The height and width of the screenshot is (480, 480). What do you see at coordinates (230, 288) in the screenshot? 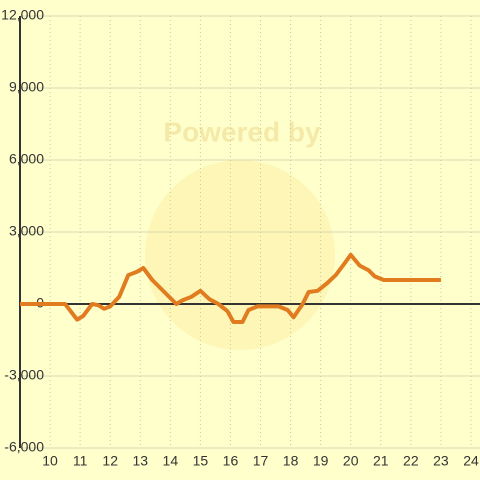
I see `line-series` at bounding box center [230, 288].